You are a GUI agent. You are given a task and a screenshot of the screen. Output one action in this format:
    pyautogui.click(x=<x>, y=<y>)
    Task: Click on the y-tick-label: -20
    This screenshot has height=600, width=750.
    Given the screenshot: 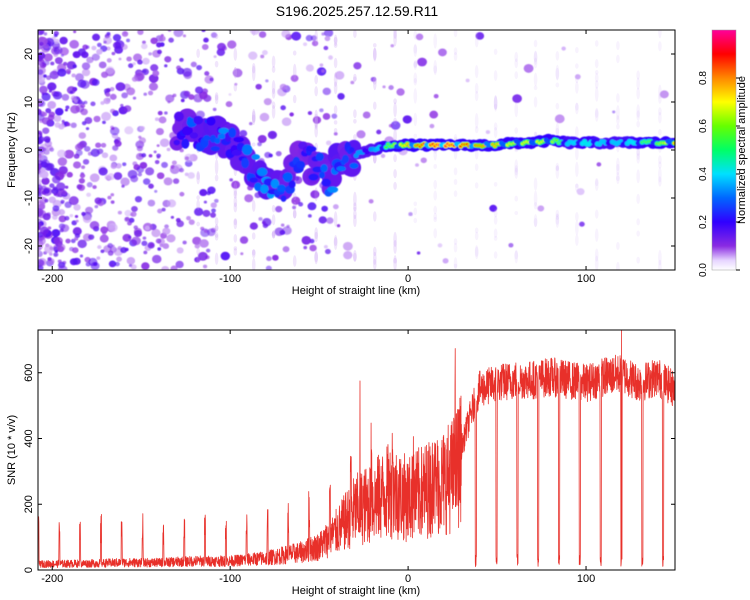 What is the action you would take?
    pyautogui.click(x=29, y=246)
    